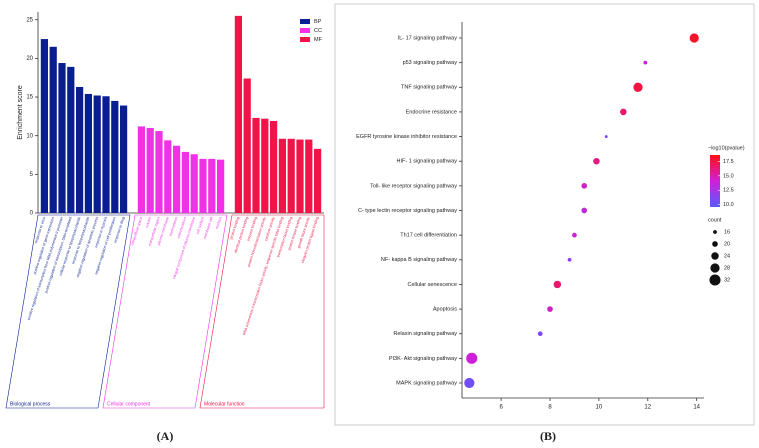 This screenshot has height=448, width=759. Describe the element at coordinates (728, 162) in the screenshot. I see `colorbar-label: 17.5` at that location.